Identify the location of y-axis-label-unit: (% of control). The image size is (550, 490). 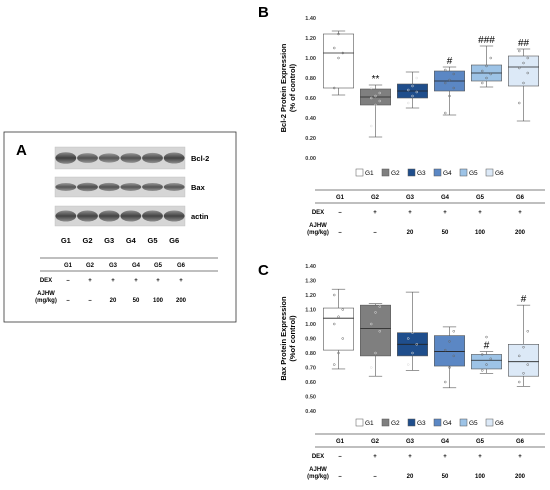
(292, 87).